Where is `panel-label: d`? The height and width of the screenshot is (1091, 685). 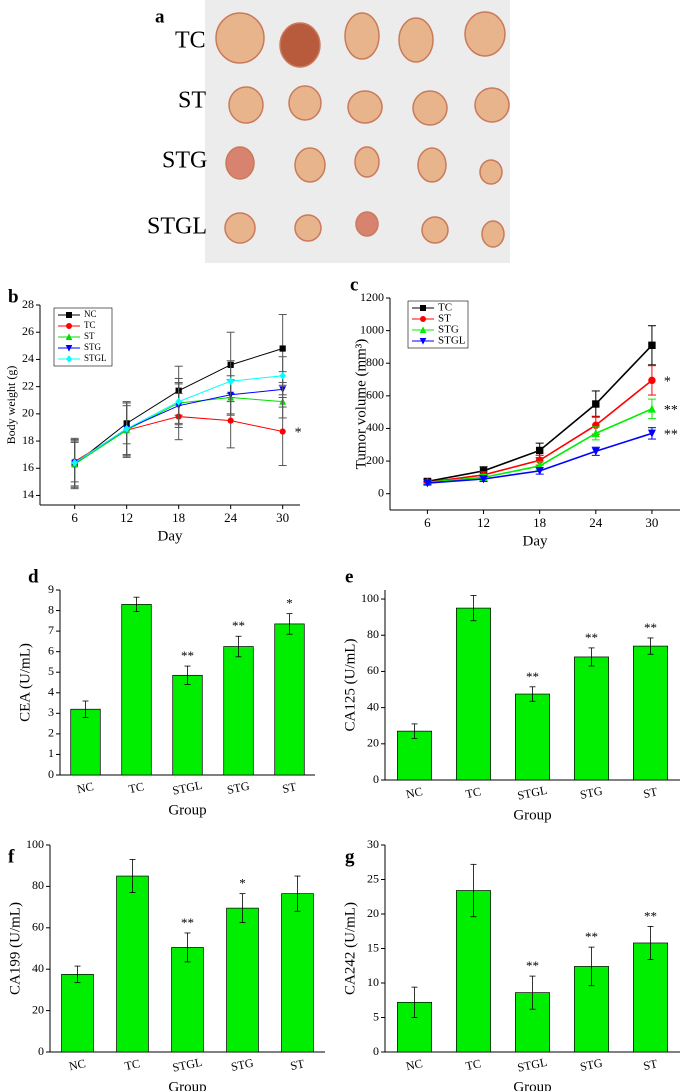 panel-label: d is located at coordinates (33, 576).